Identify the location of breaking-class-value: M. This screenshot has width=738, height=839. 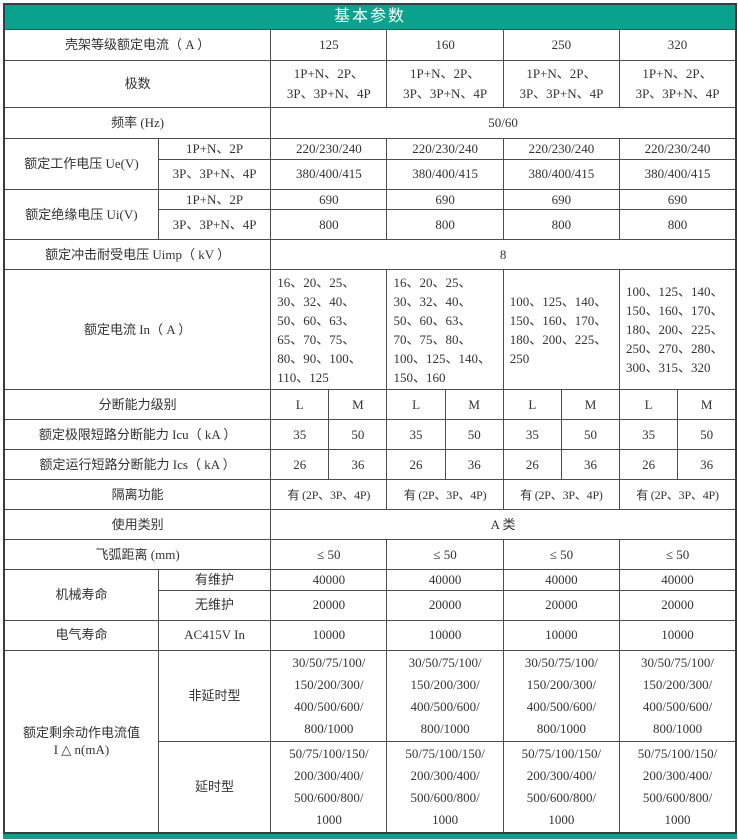
(474, 405).